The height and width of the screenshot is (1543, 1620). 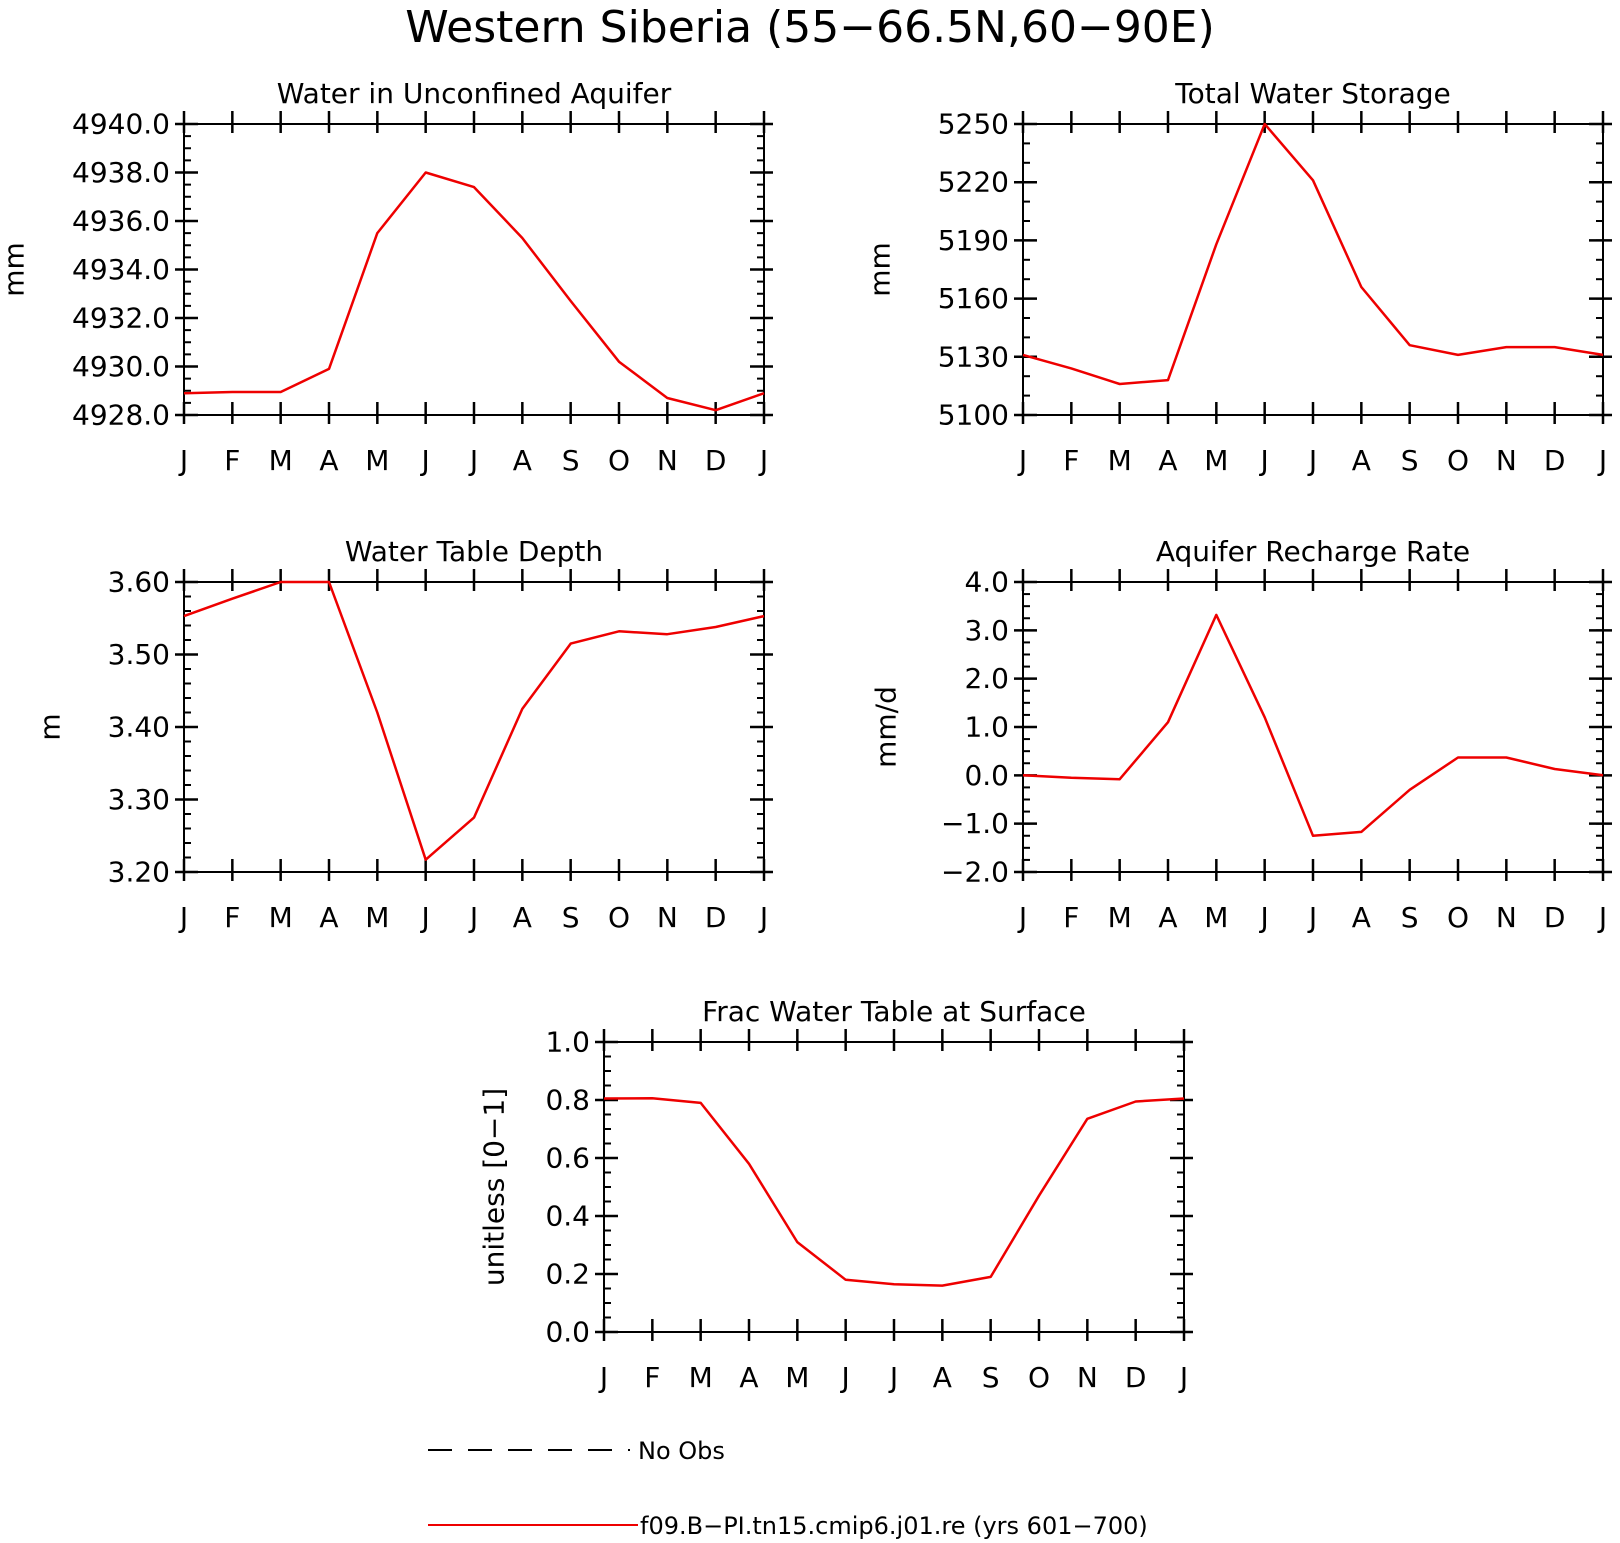 I want to click on y-tick-label: 5130, so click(x=973, y=356).